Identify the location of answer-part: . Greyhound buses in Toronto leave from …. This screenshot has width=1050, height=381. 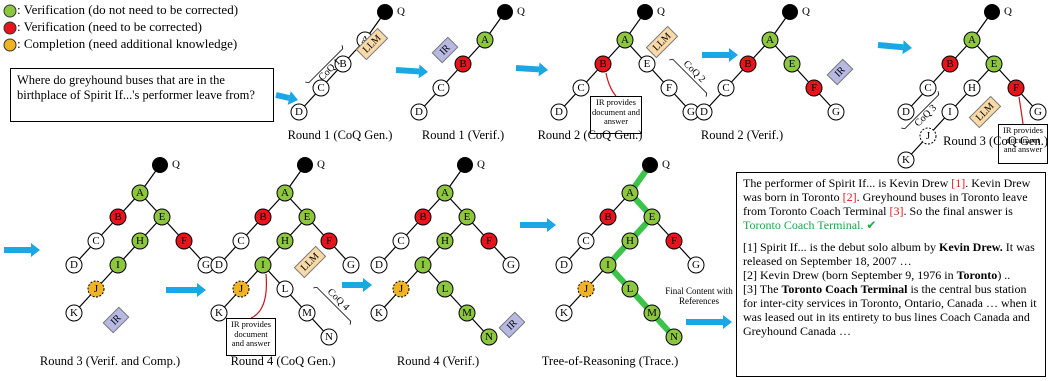
(885, 204).